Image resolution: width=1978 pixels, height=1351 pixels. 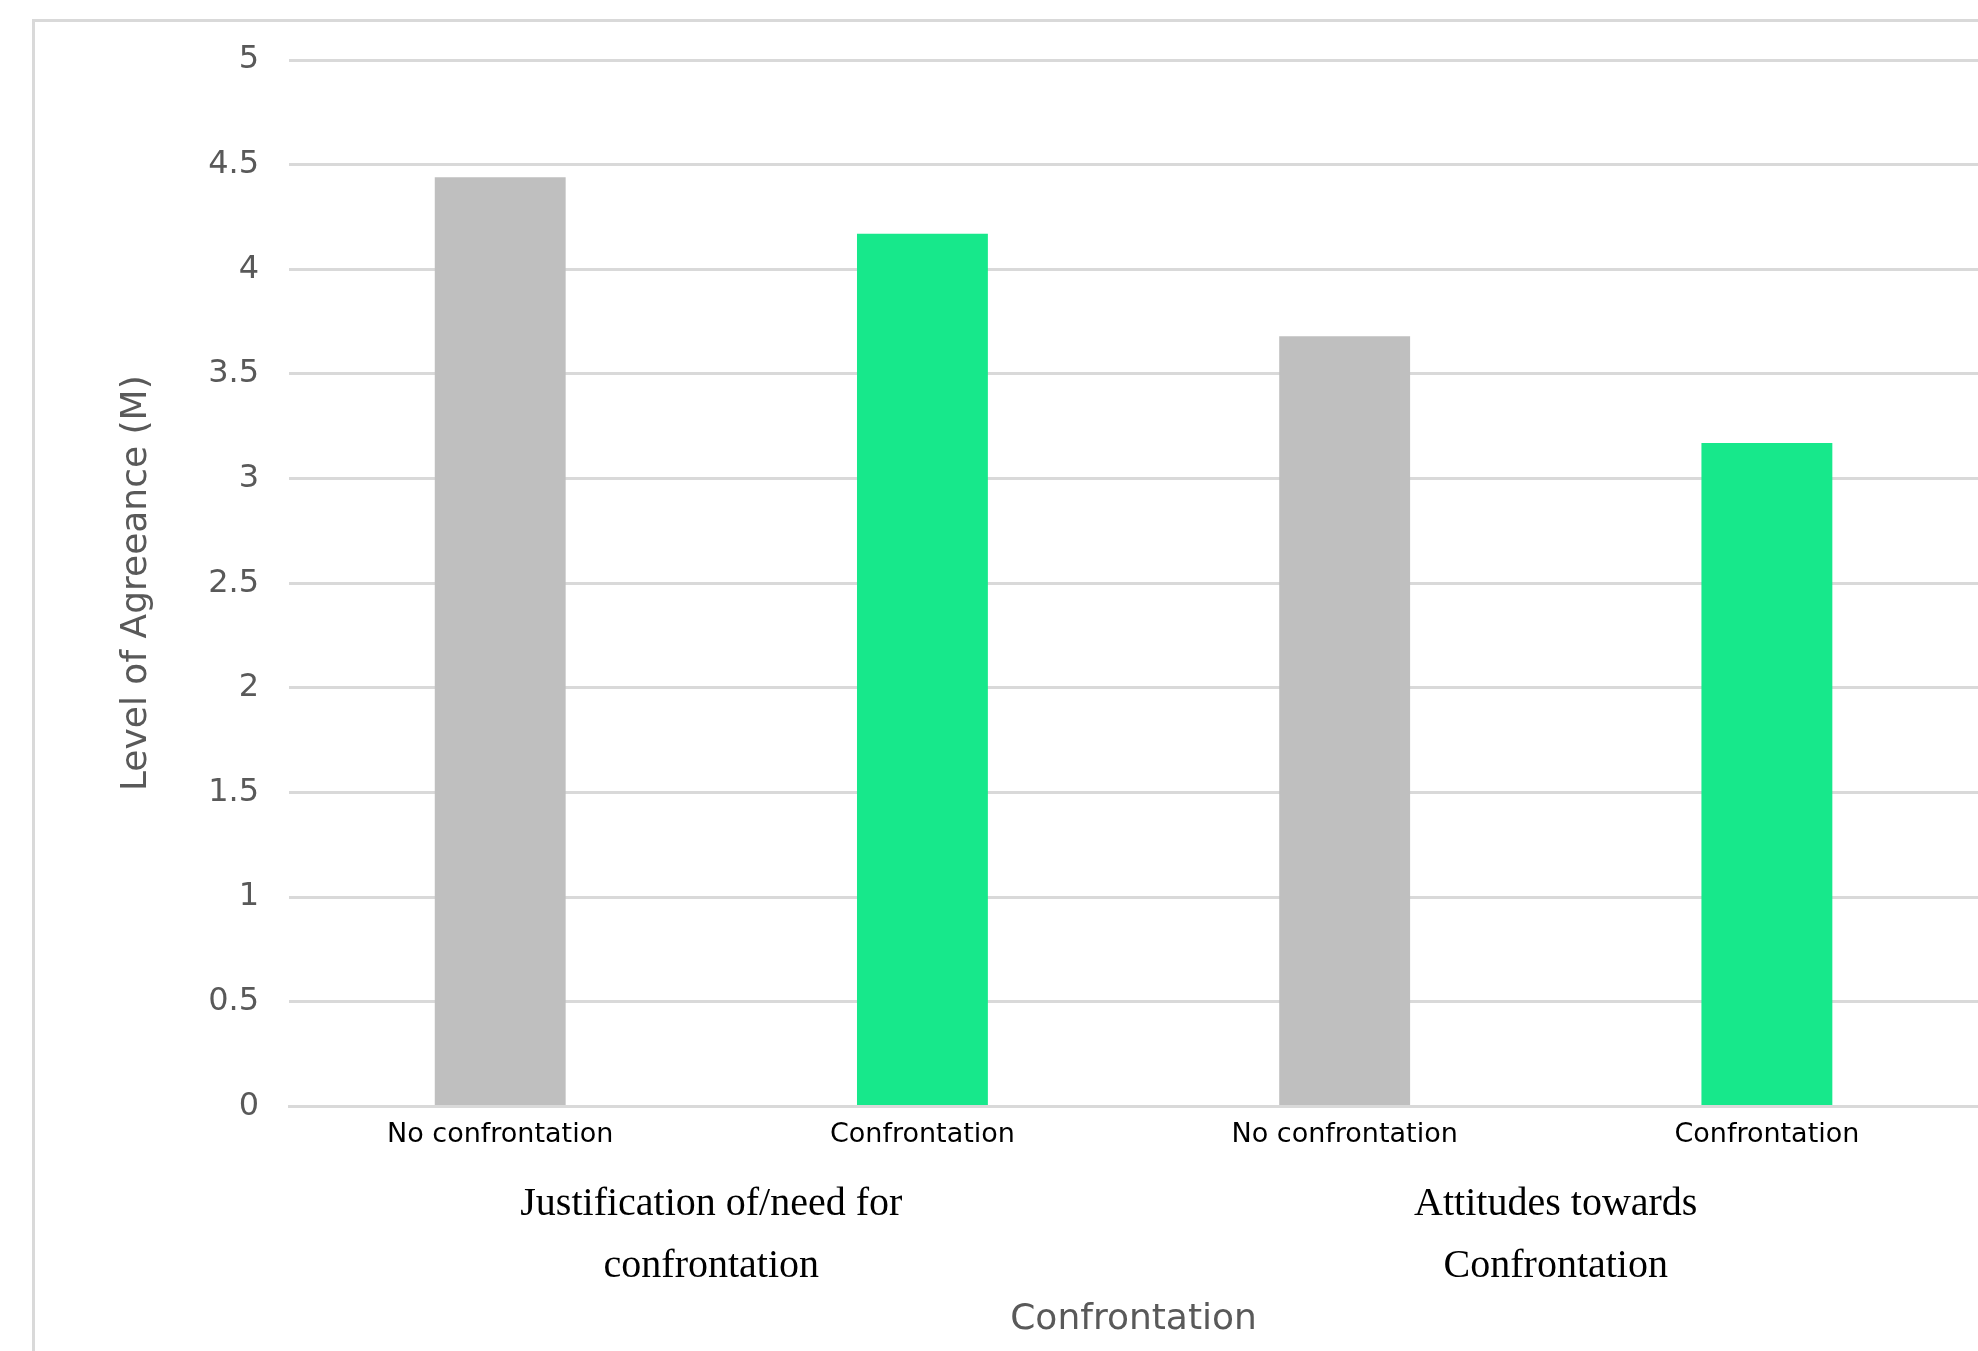 What do you see at coordinates (711, 1232) in the screenshot?
I see `text: Justification of/need for confrontation` at bounding box center [711, 1232].